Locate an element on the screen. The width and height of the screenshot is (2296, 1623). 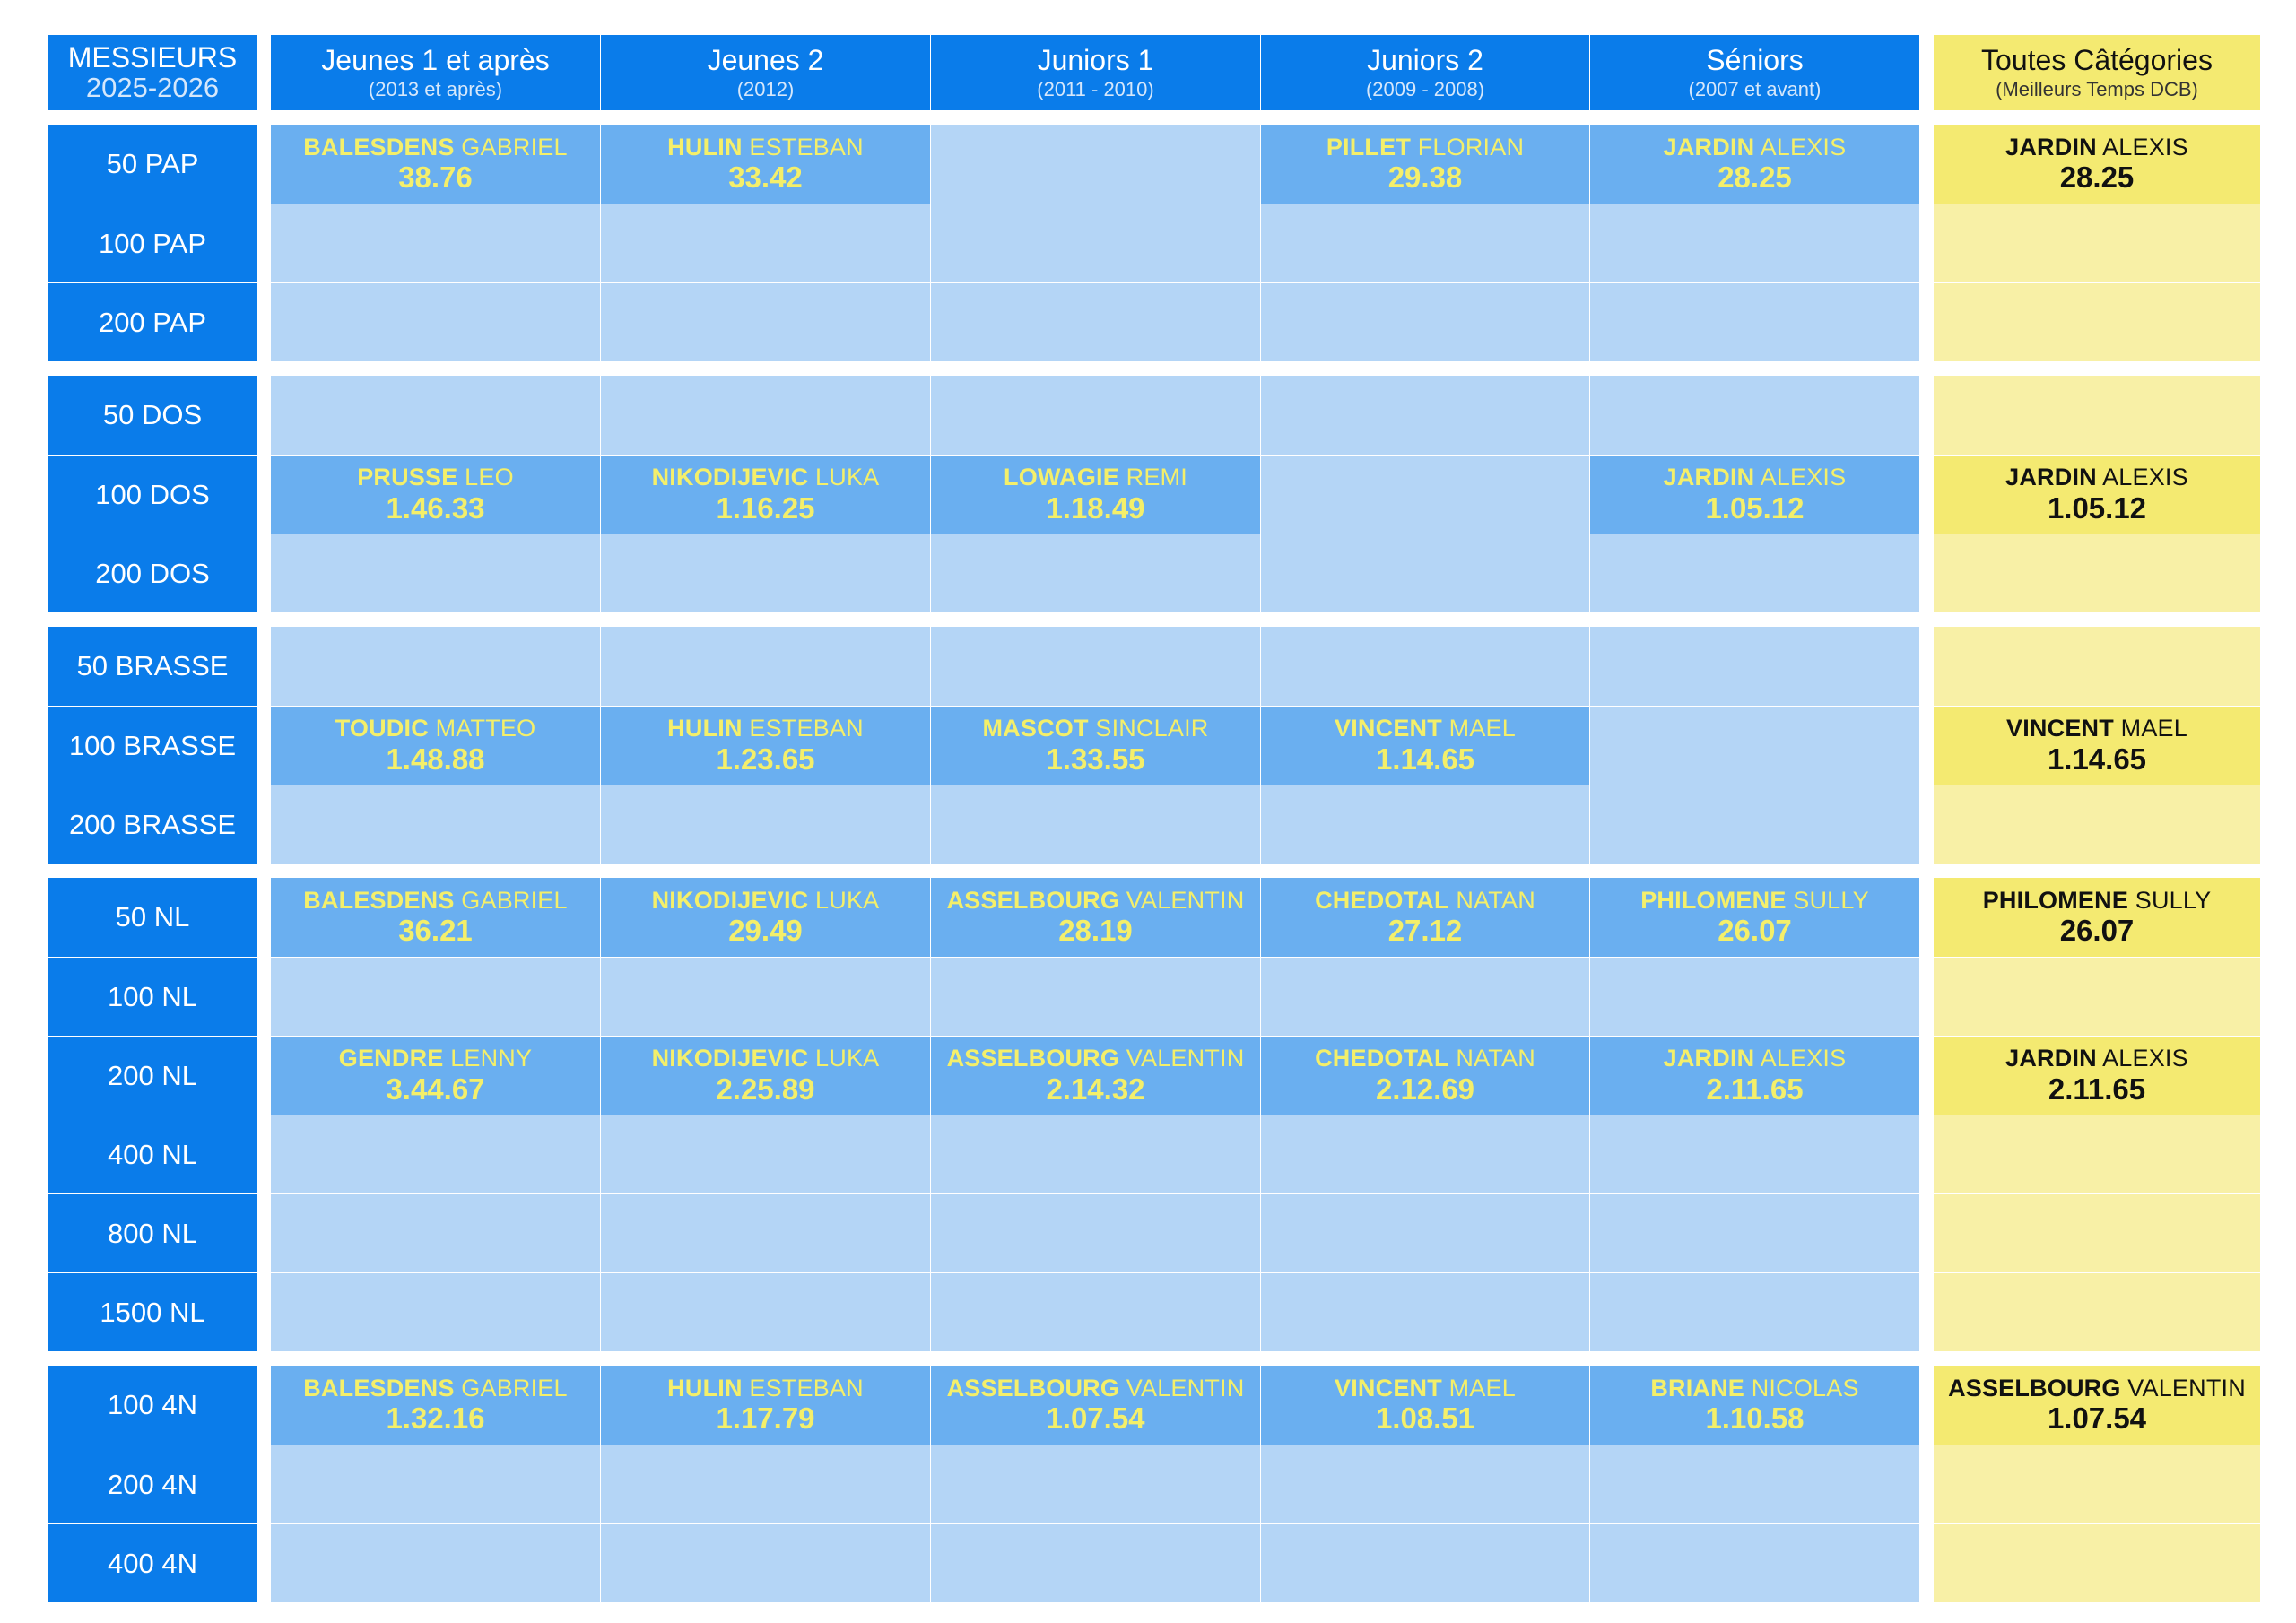
swimmer-last-name: TOUDIC is located at coordinates (382, 728).